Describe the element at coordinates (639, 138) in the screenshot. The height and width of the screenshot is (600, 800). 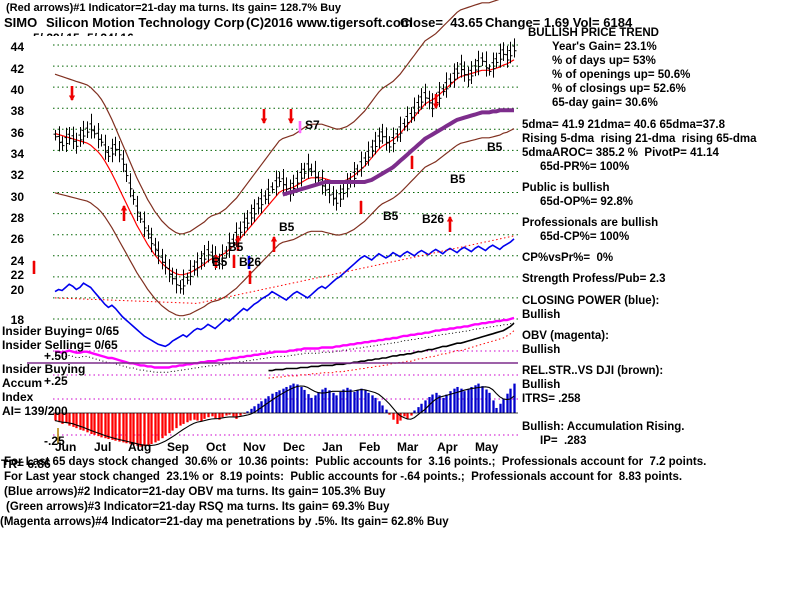
I see `info-rising-line: Rising 5-dma rising 21-dma rising 65-dma` at that location.